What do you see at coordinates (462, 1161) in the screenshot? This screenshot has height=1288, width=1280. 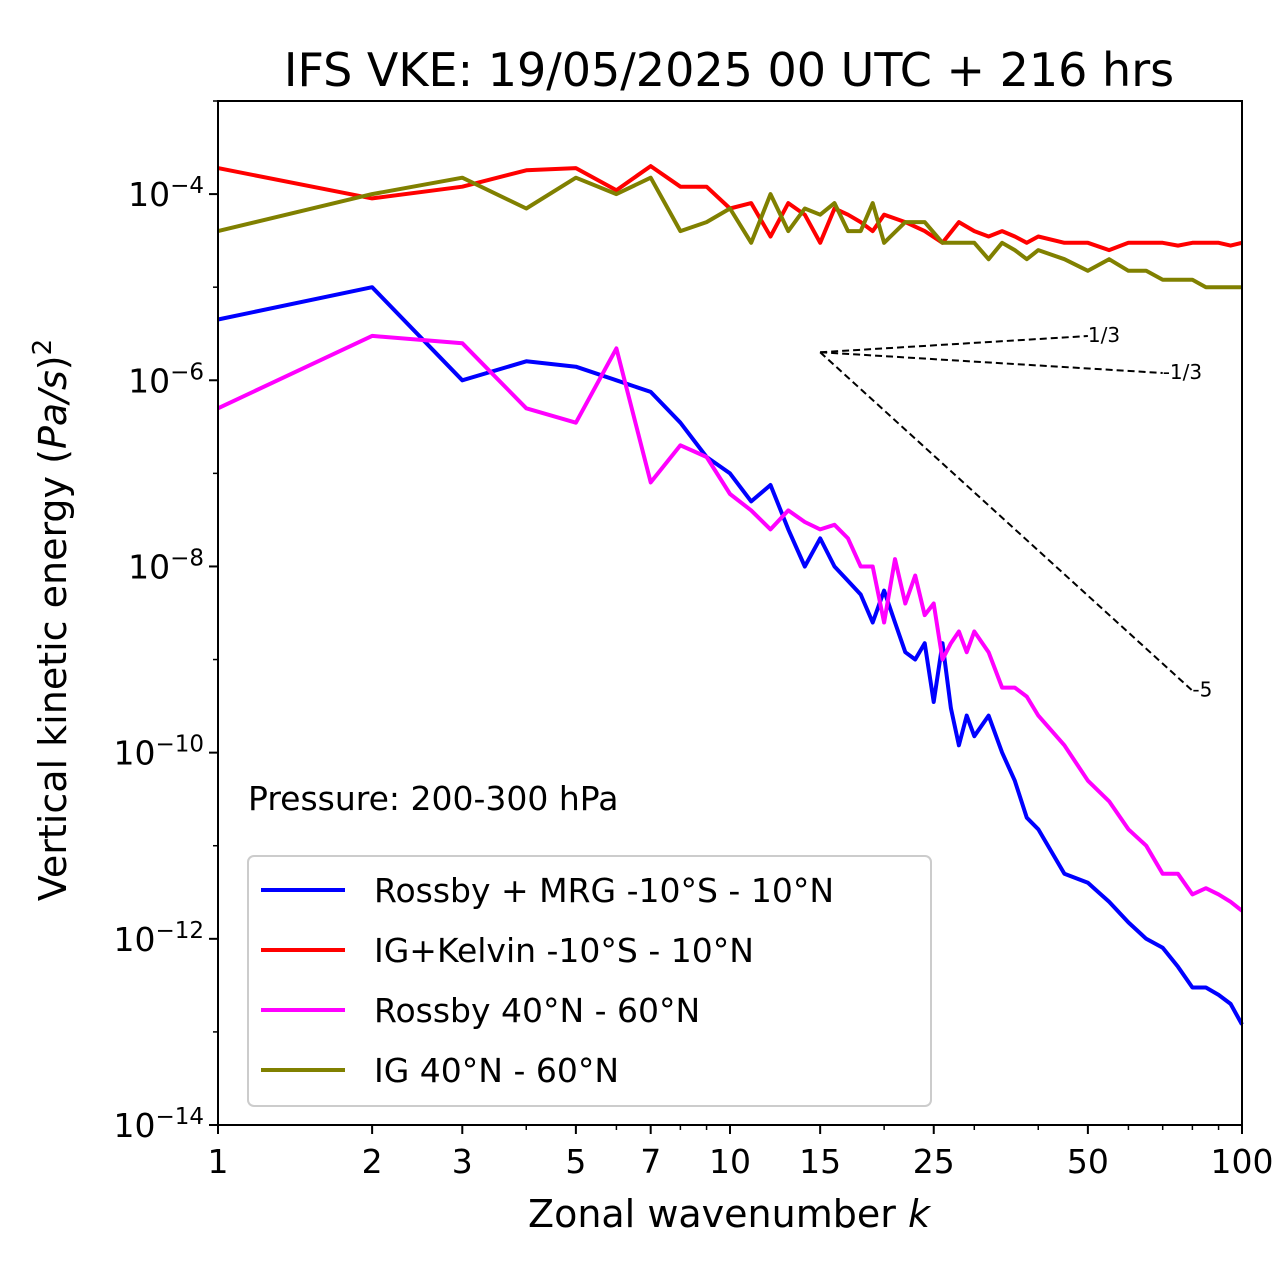 I see `x-tick-label: 3` at bounding box center [462, 1161].